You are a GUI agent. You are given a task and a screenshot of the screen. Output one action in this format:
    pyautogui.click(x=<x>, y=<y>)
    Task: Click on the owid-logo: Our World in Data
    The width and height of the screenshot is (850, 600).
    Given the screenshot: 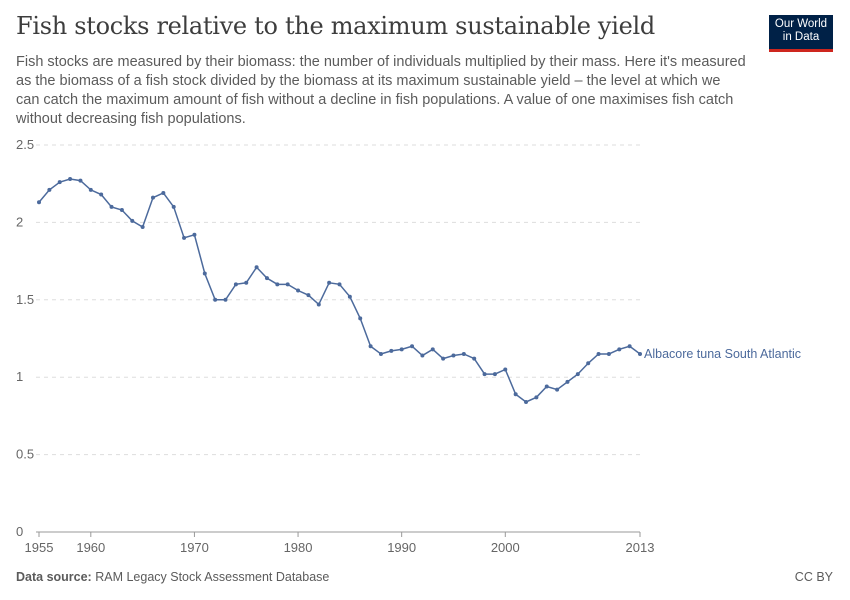 What is the action you would take?
    pyautogui.click(x=801, y=33)
    